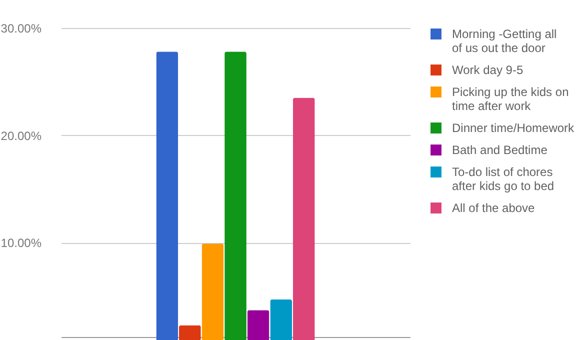 The height and width of the screenshot is (340, 583). What do you see at coordinates (514, 128) in the screenshot?
I see `legend-label: Dinner time/Homework` at bounding box center [514, 128].